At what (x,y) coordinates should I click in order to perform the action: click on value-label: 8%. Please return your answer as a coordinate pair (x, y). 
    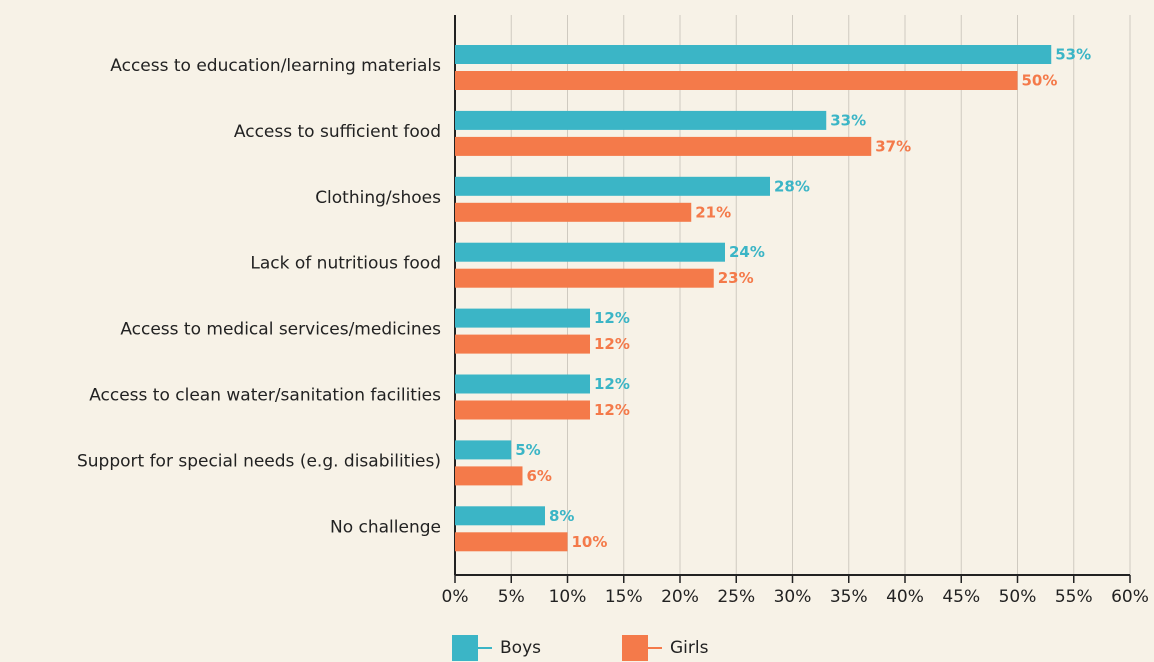
    Looking at the image, I should click on (561, 516).